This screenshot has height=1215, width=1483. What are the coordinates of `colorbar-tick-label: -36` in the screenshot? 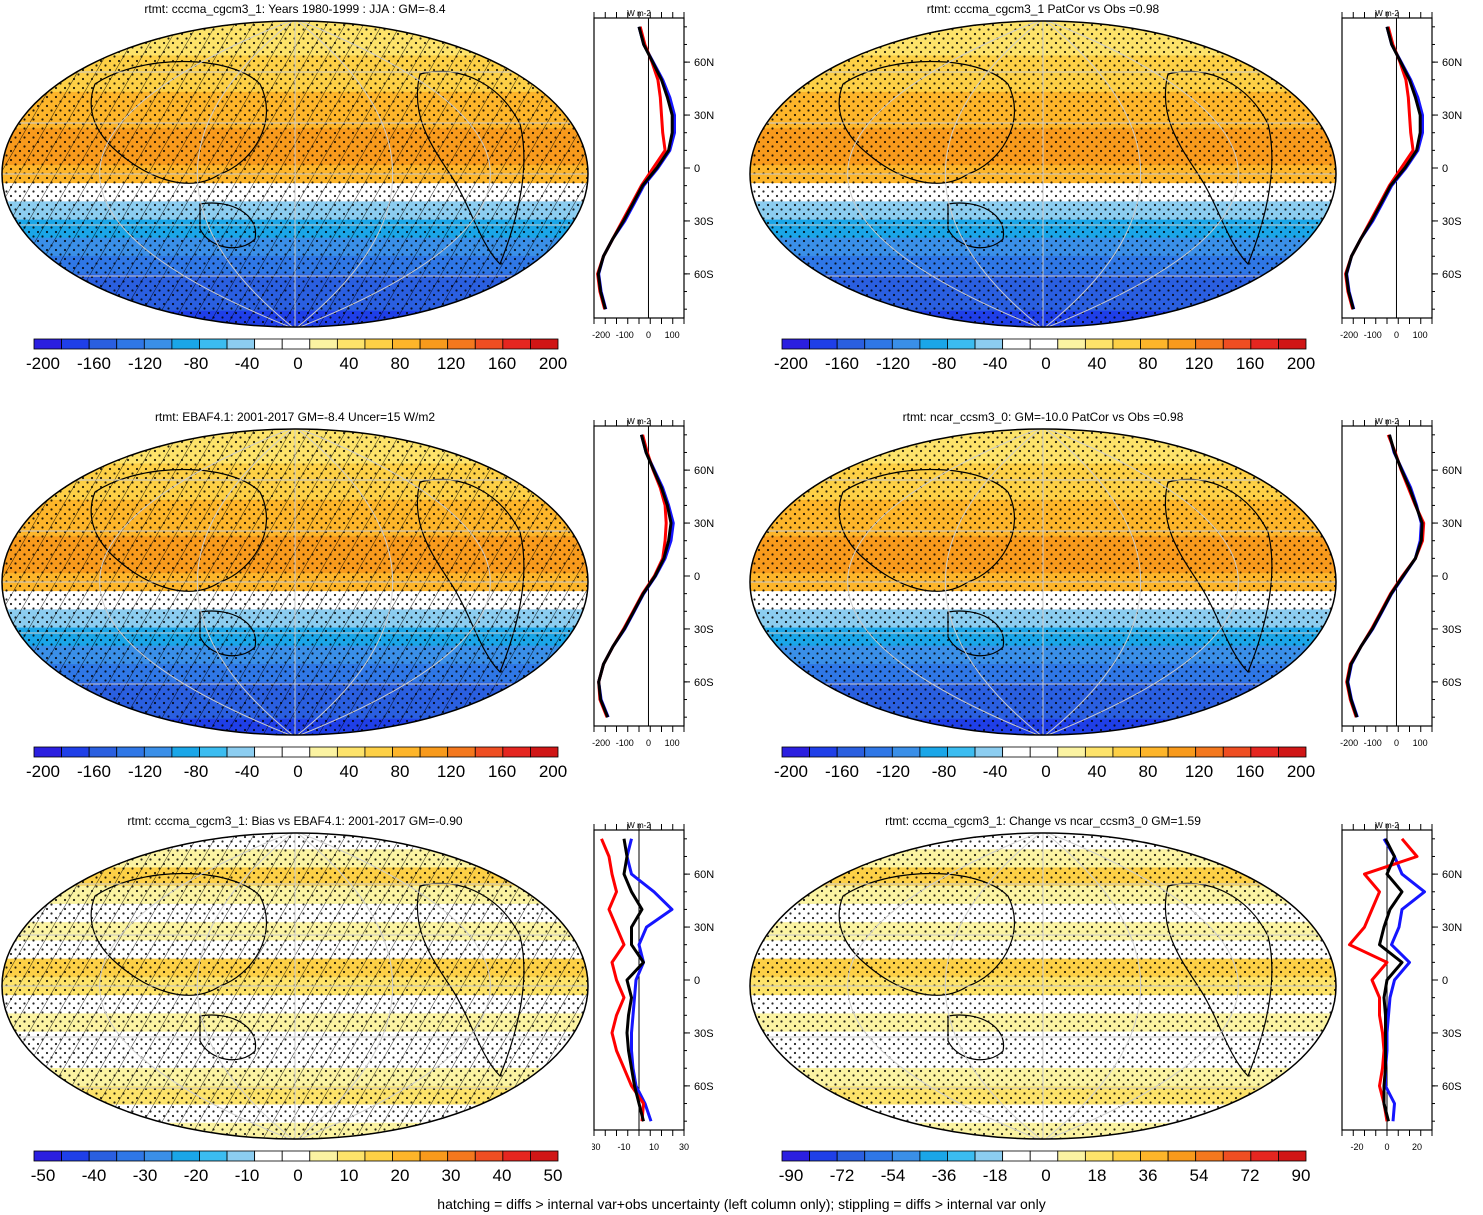 It's located at (944, 1175).